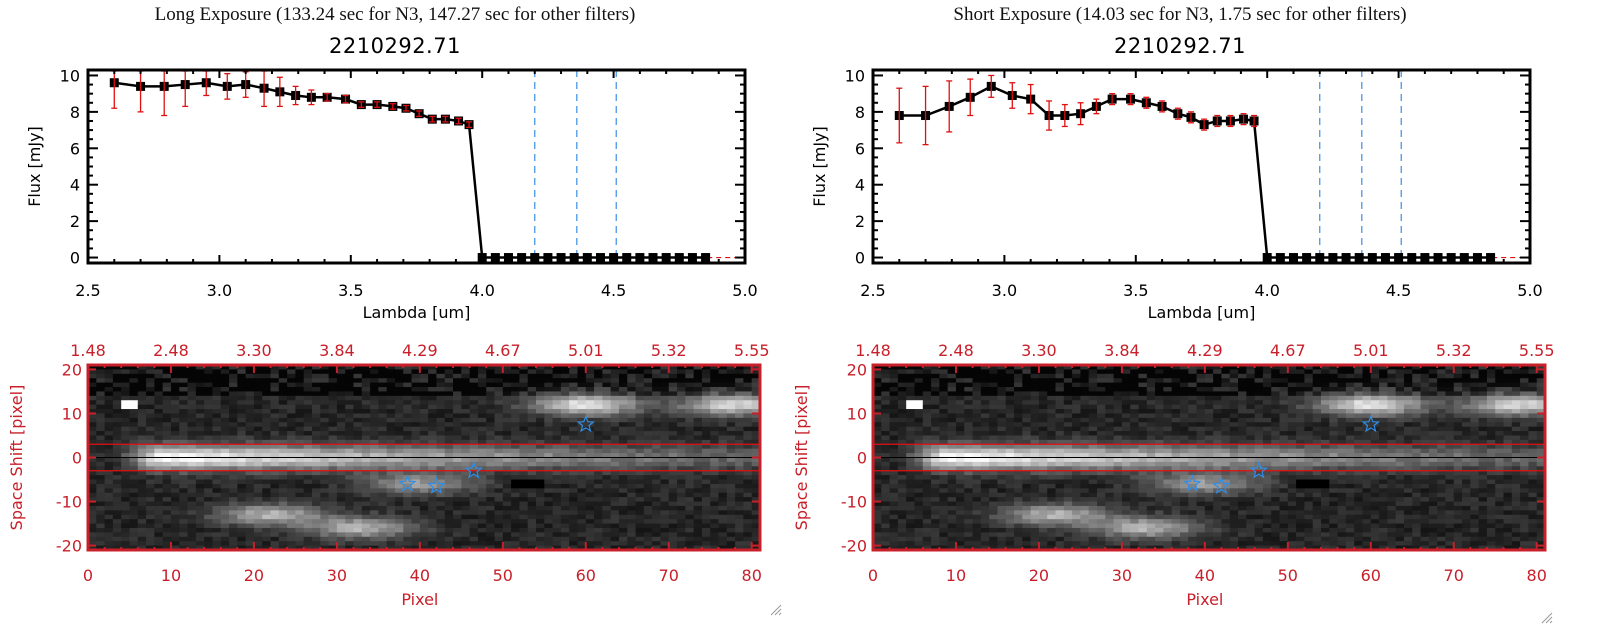  I want to click on y-tick-label: 6, so click(75, 148).